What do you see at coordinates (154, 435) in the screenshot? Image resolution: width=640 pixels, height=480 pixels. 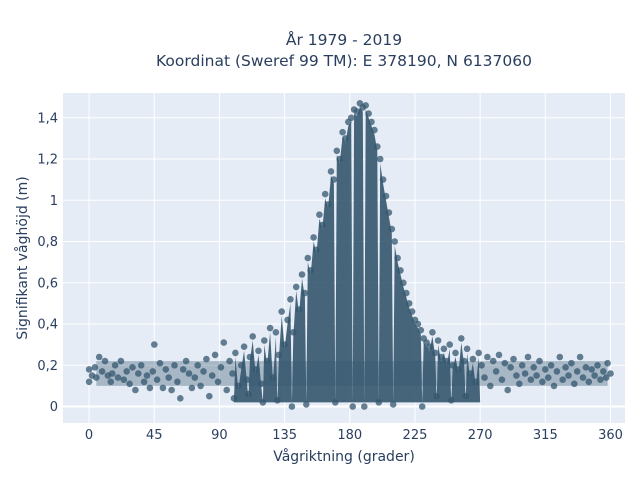 I see `x-tick-label: 45` at bounding box center [154, 435].